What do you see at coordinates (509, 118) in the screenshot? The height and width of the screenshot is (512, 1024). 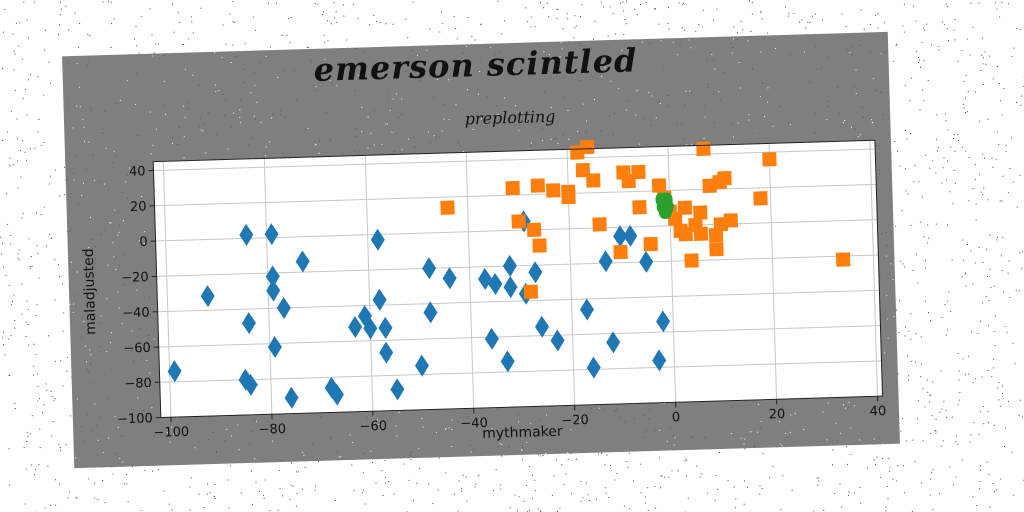 I see `chart-title: preplotting` at bounding box center [509, 118].